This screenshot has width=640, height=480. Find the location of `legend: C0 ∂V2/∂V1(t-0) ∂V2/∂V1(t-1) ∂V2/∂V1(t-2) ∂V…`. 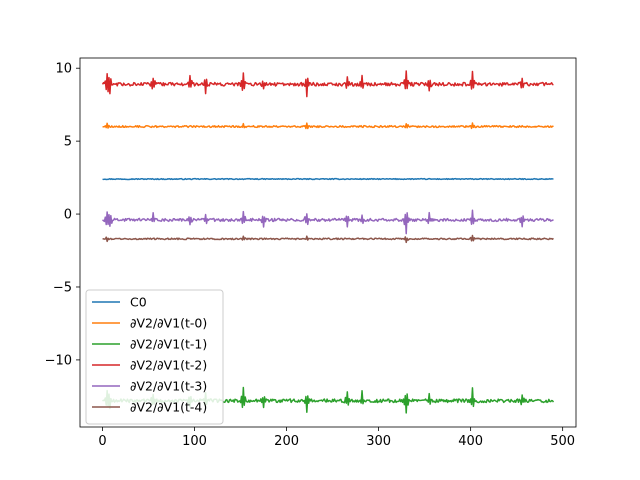

legend: C0 ∂V2/∂V1(t-0) ∂V2/∂V1(t-1) ∂V2/∂V1(t-2) ∂V… is located at coordinates (154, 357).